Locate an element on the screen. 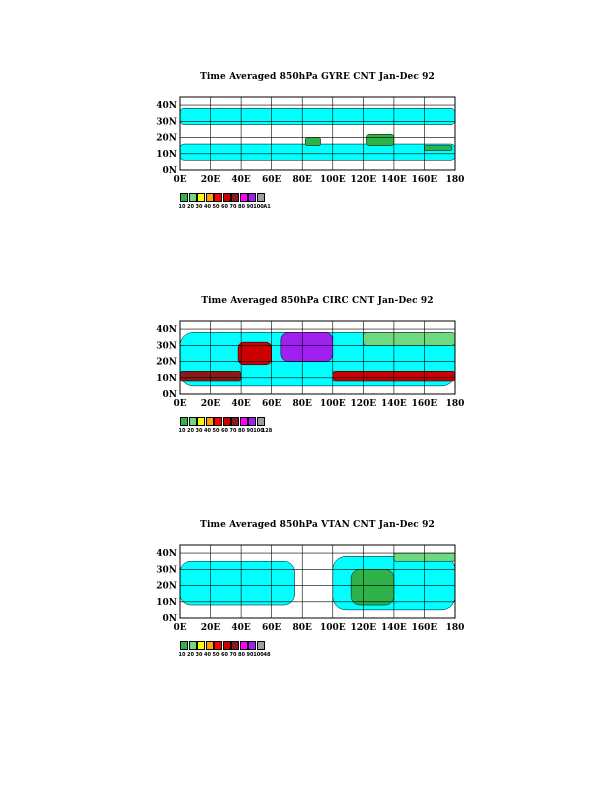 The height and width of the screenshot is (792, 612). x-tick-label: 60E is located at coordinates (272, 180).